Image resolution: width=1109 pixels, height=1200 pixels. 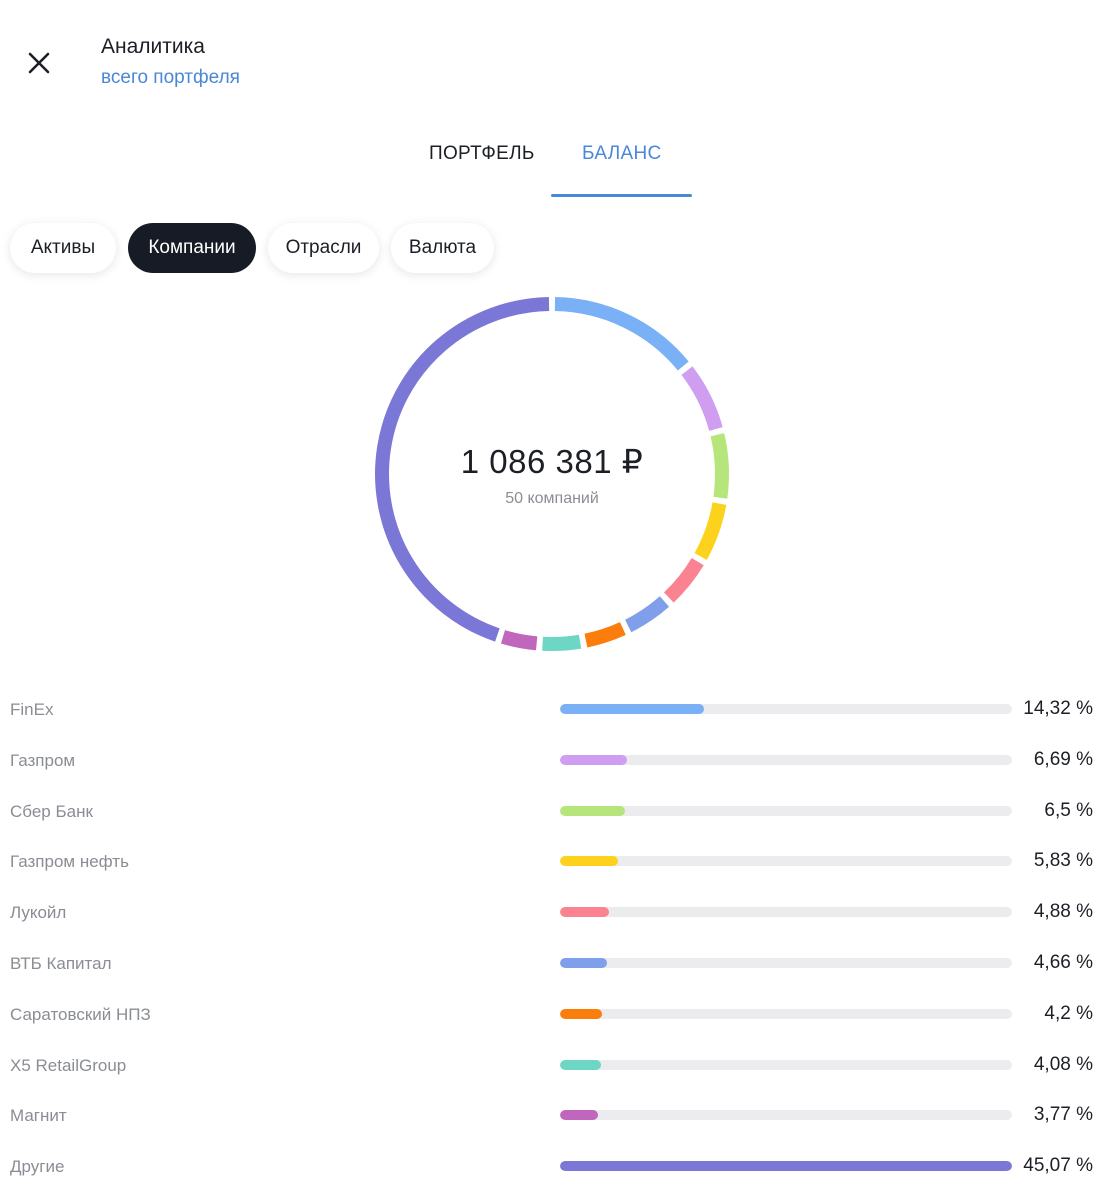 I want to click on close-icon, so click(x=39, y=63).